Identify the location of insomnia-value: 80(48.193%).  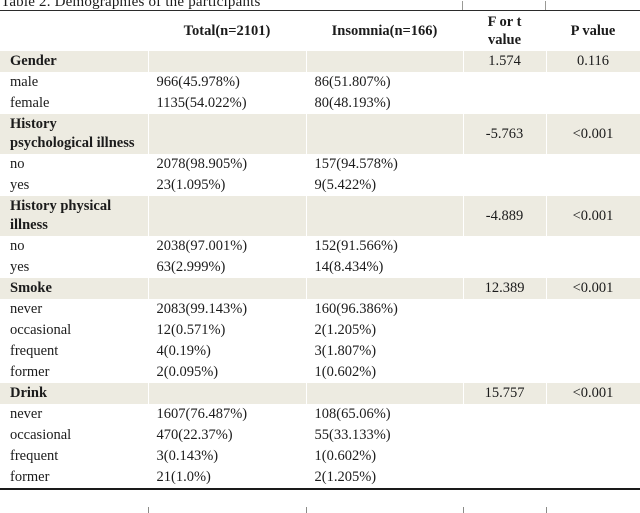
(385, 103).